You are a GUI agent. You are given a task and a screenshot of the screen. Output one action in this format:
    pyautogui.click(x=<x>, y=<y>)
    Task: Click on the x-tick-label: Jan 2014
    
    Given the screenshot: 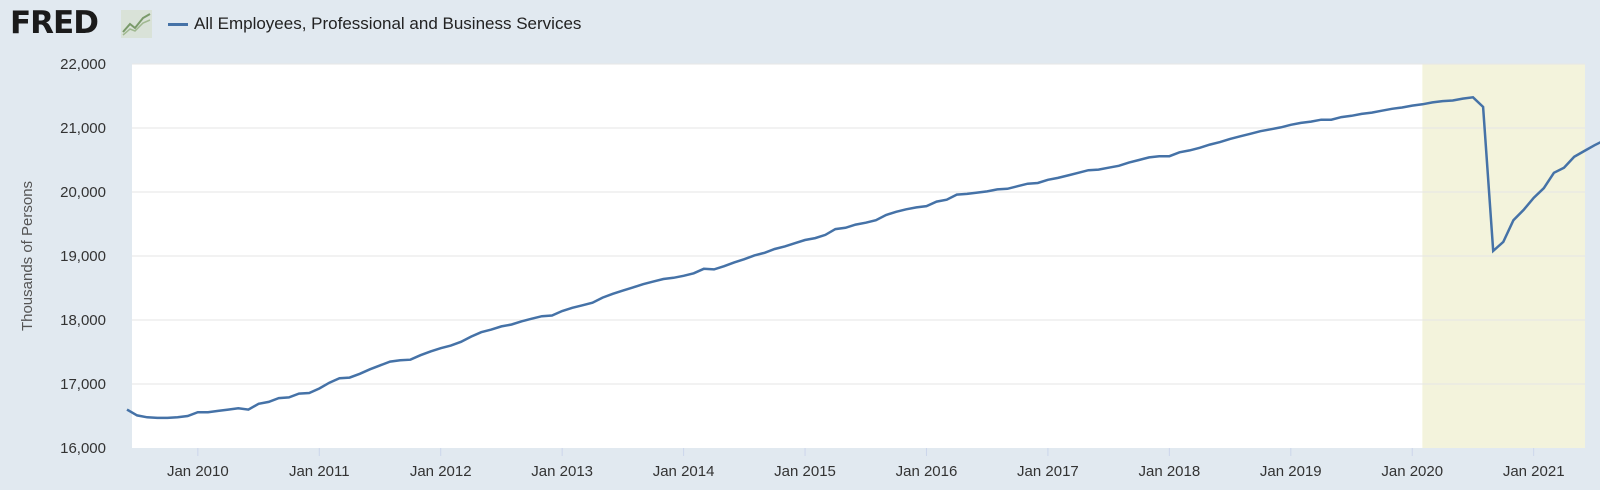 What is the action you would take?
    pyautogui.click(x=684, y=471)
    